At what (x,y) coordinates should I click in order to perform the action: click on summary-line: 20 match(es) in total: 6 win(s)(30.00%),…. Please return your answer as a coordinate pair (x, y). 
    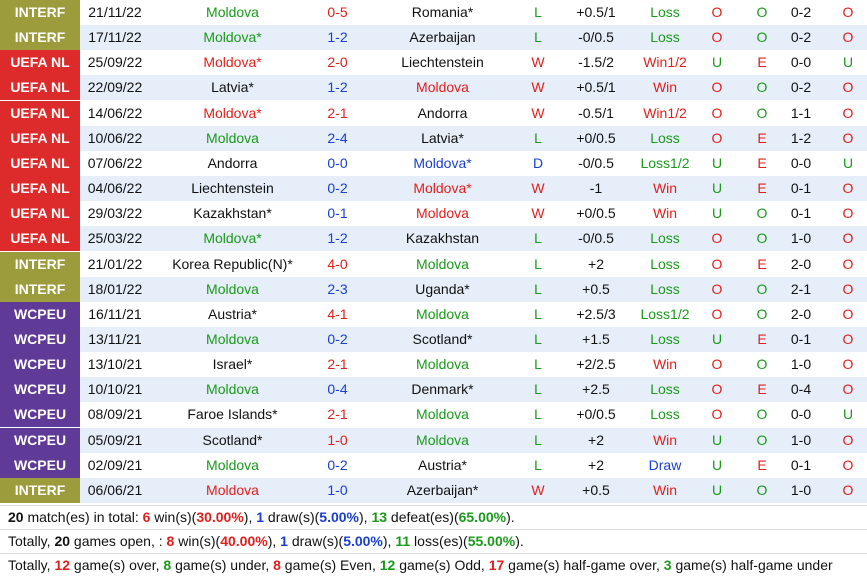
    Looking at the image, I should click on (261, 517).